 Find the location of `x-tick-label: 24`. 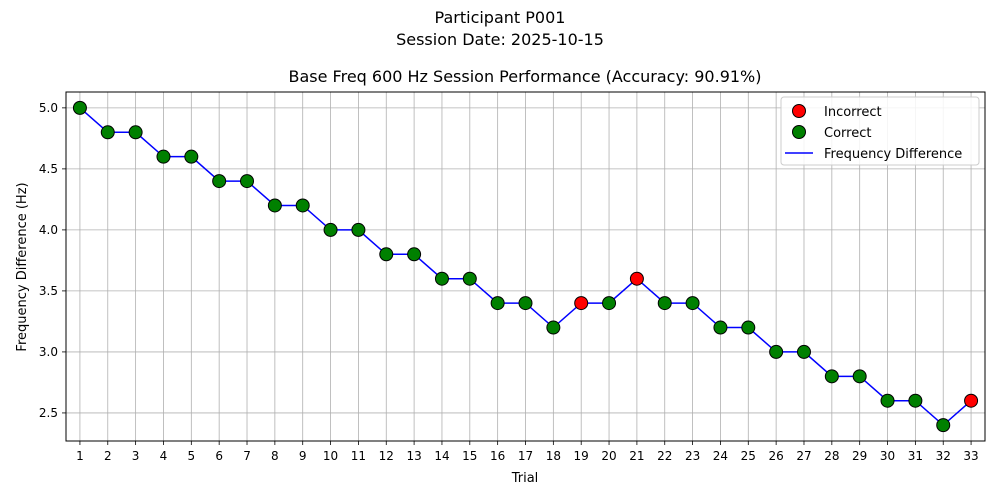

x-tick-label: 24 is located at coordinates (720, 456).